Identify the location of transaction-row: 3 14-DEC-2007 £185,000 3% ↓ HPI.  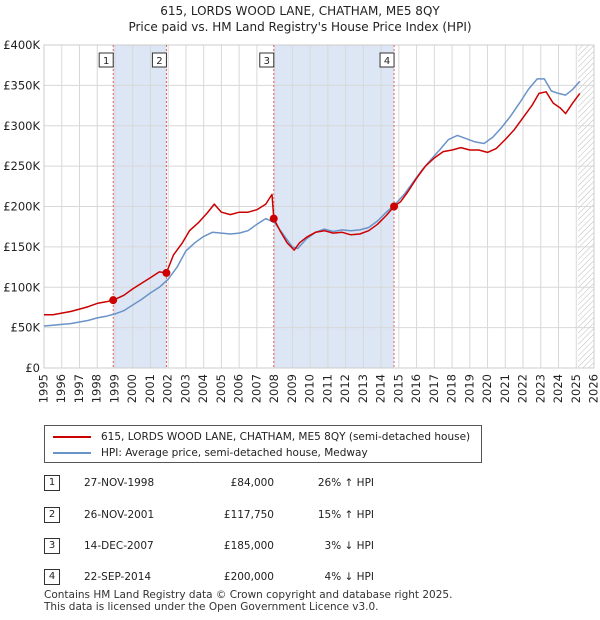
(254, 547).